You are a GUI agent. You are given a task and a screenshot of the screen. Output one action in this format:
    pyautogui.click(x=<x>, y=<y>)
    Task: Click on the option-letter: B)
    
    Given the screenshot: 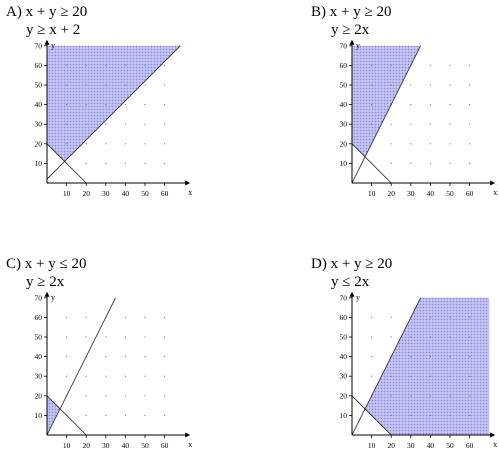 What is the action you would take?
    pyautogui.click(x=318, y=12)
    